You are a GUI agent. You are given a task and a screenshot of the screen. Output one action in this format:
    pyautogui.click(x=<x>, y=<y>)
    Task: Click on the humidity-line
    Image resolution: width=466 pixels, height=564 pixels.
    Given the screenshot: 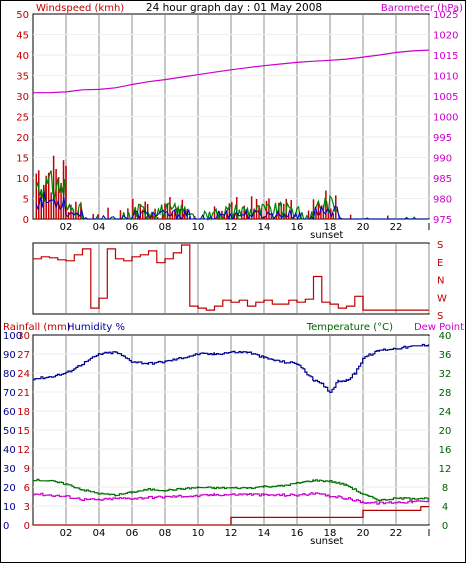 What is the action you would take?
    pyautogui.click(x=231, y=368)
    